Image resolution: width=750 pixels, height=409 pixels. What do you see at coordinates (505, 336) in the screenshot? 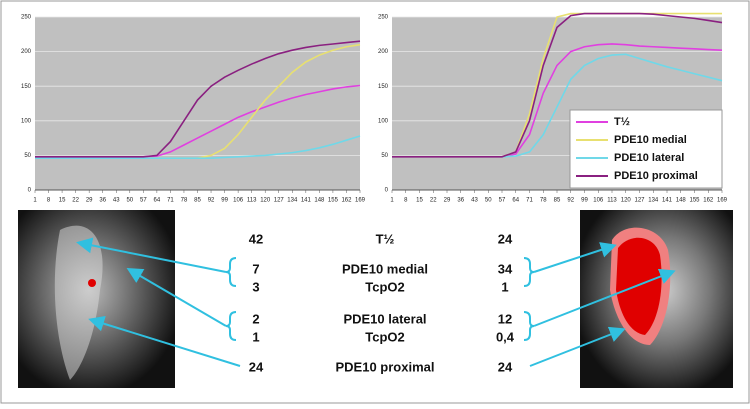
I see `row-value: 0,4` at bounding box center [505, 336].